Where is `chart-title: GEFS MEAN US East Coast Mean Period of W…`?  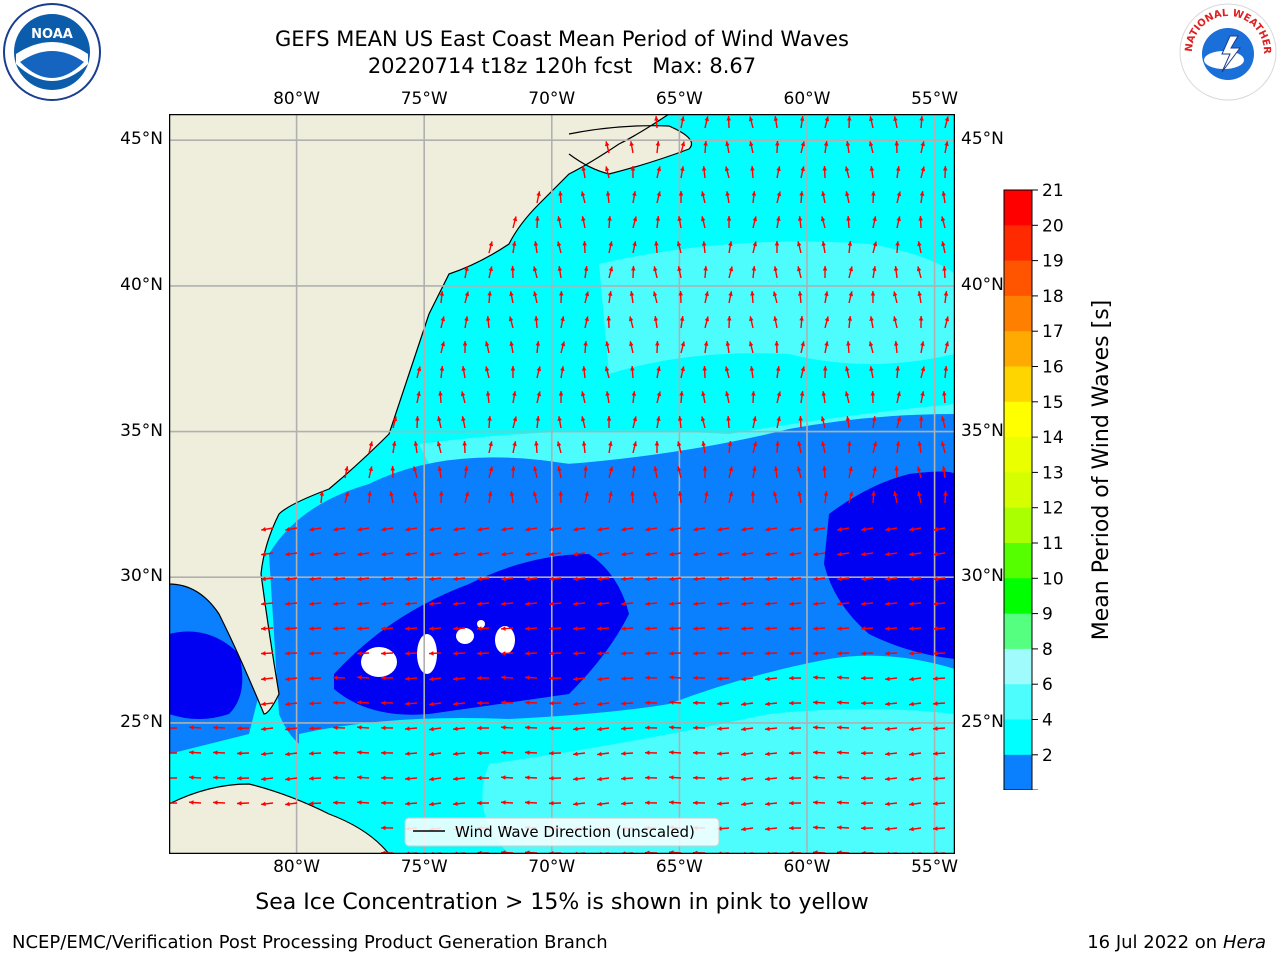 chart-title: GEFS MEAN US East Coast Mean Period of W… is located at coordinates (562, 39).